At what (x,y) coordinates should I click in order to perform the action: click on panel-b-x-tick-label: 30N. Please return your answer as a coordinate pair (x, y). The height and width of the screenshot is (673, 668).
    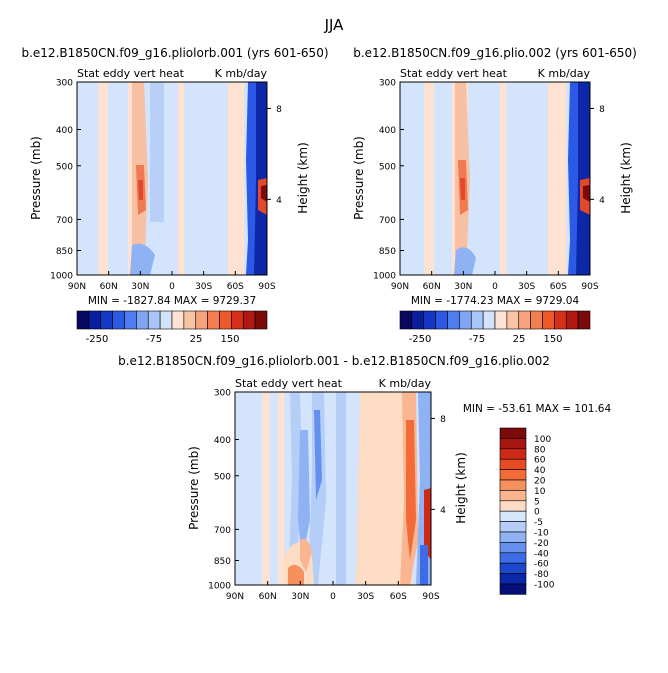
    Looking at the image, I should click on (463, 287).